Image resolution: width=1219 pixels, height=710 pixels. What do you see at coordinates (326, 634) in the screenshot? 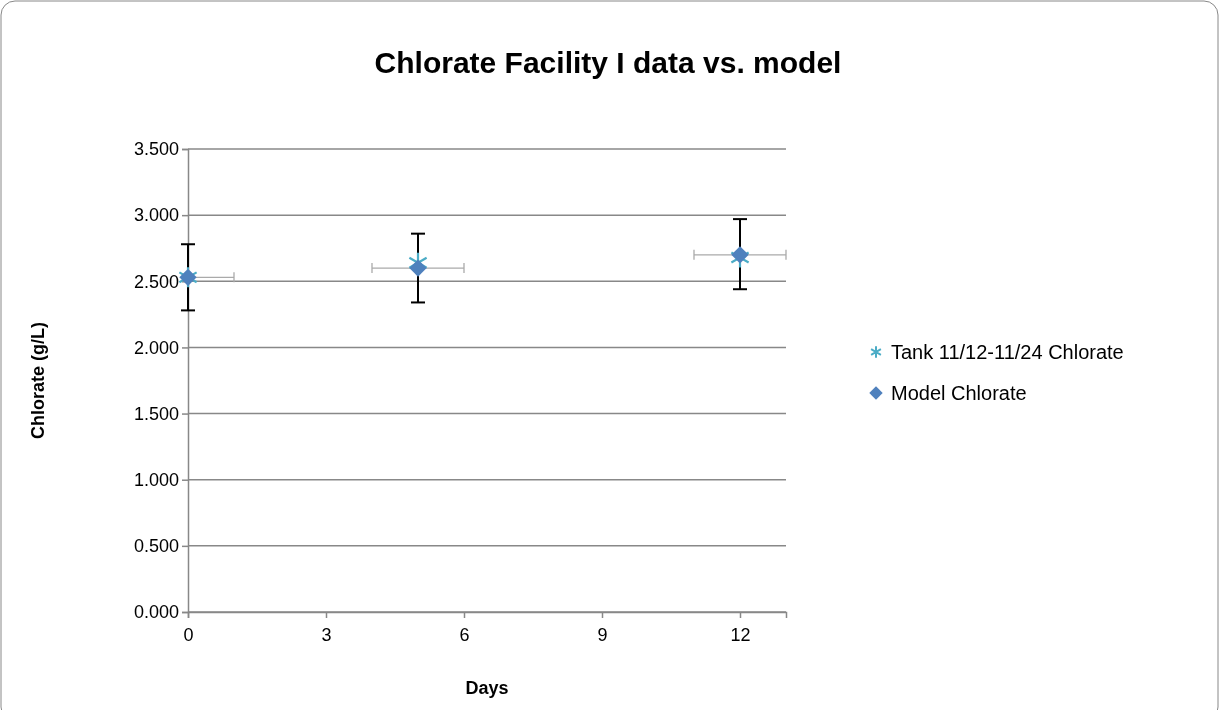
I see `x-tick-label: 3` at bounding box center [326, 634].